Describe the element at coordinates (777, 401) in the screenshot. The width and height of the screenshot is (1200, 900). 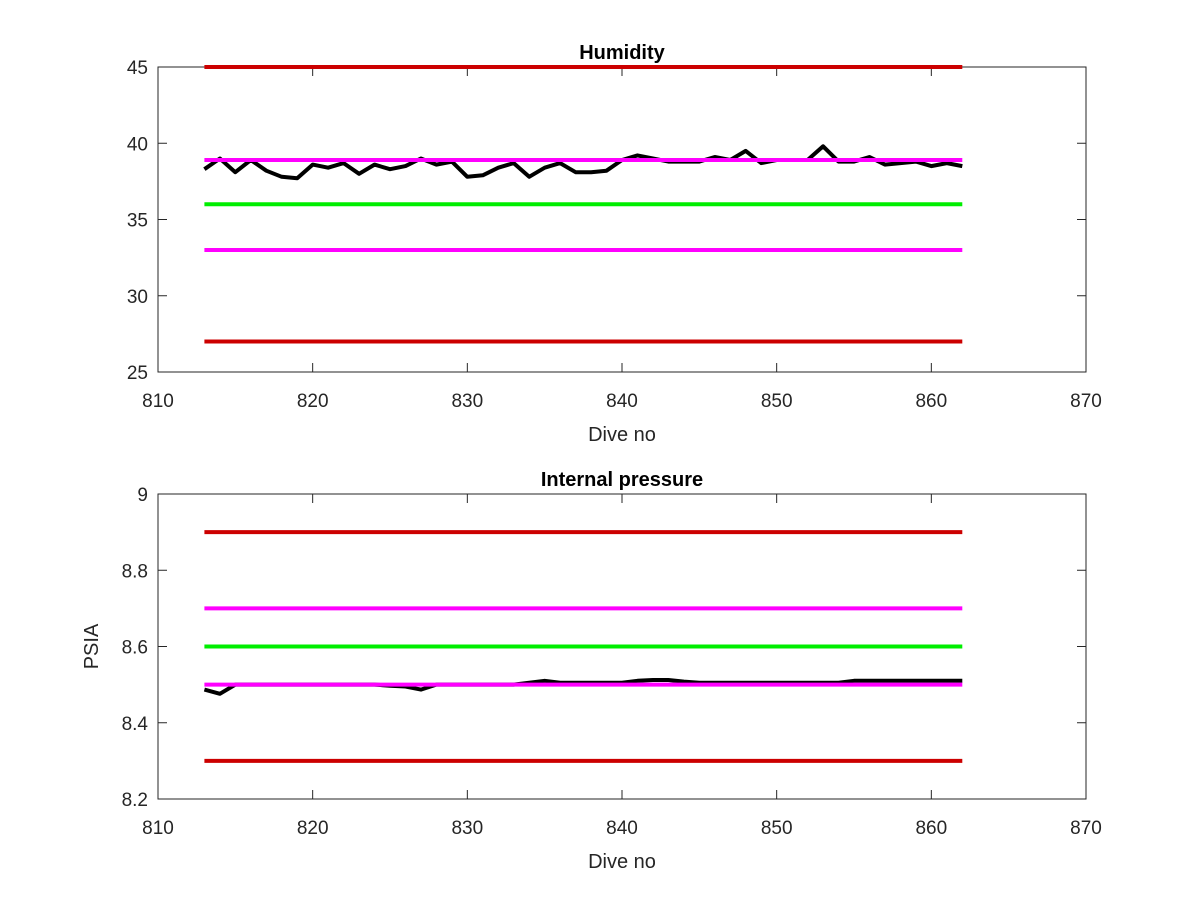
I see `humidity-x-tick-label: 850` at that location.